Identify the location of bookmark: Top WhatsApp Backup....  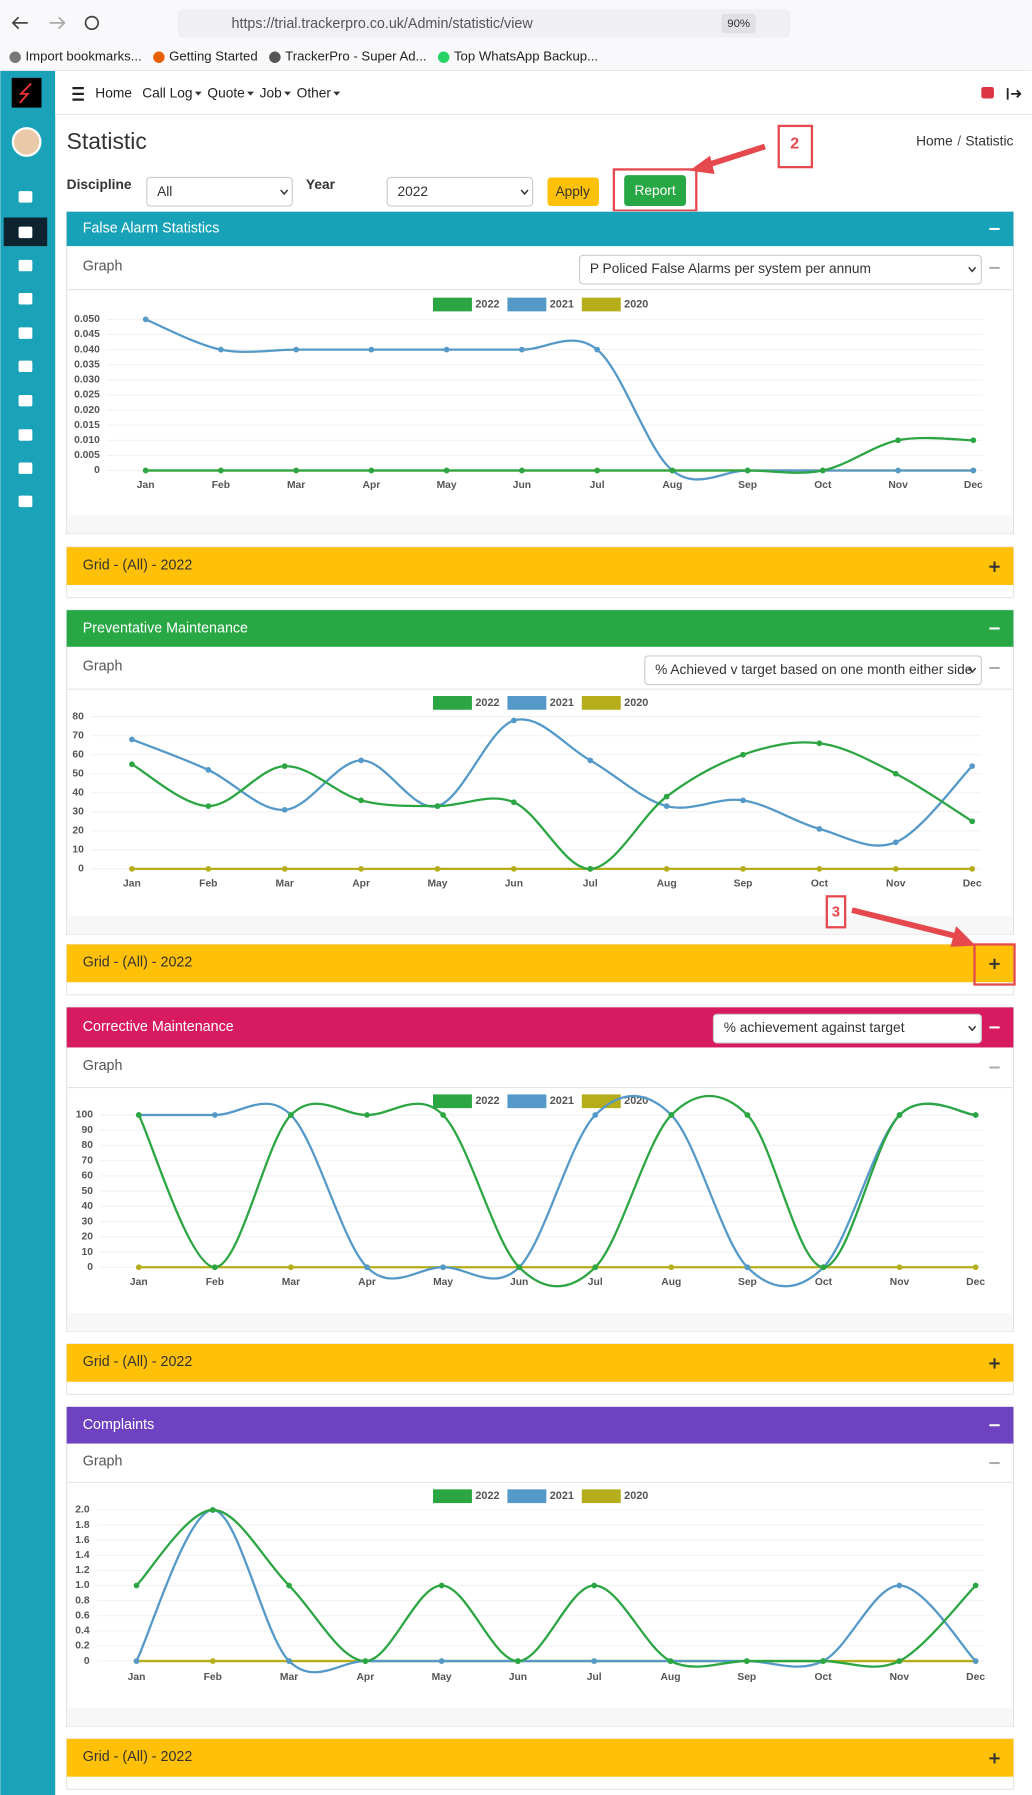
(526, 56).